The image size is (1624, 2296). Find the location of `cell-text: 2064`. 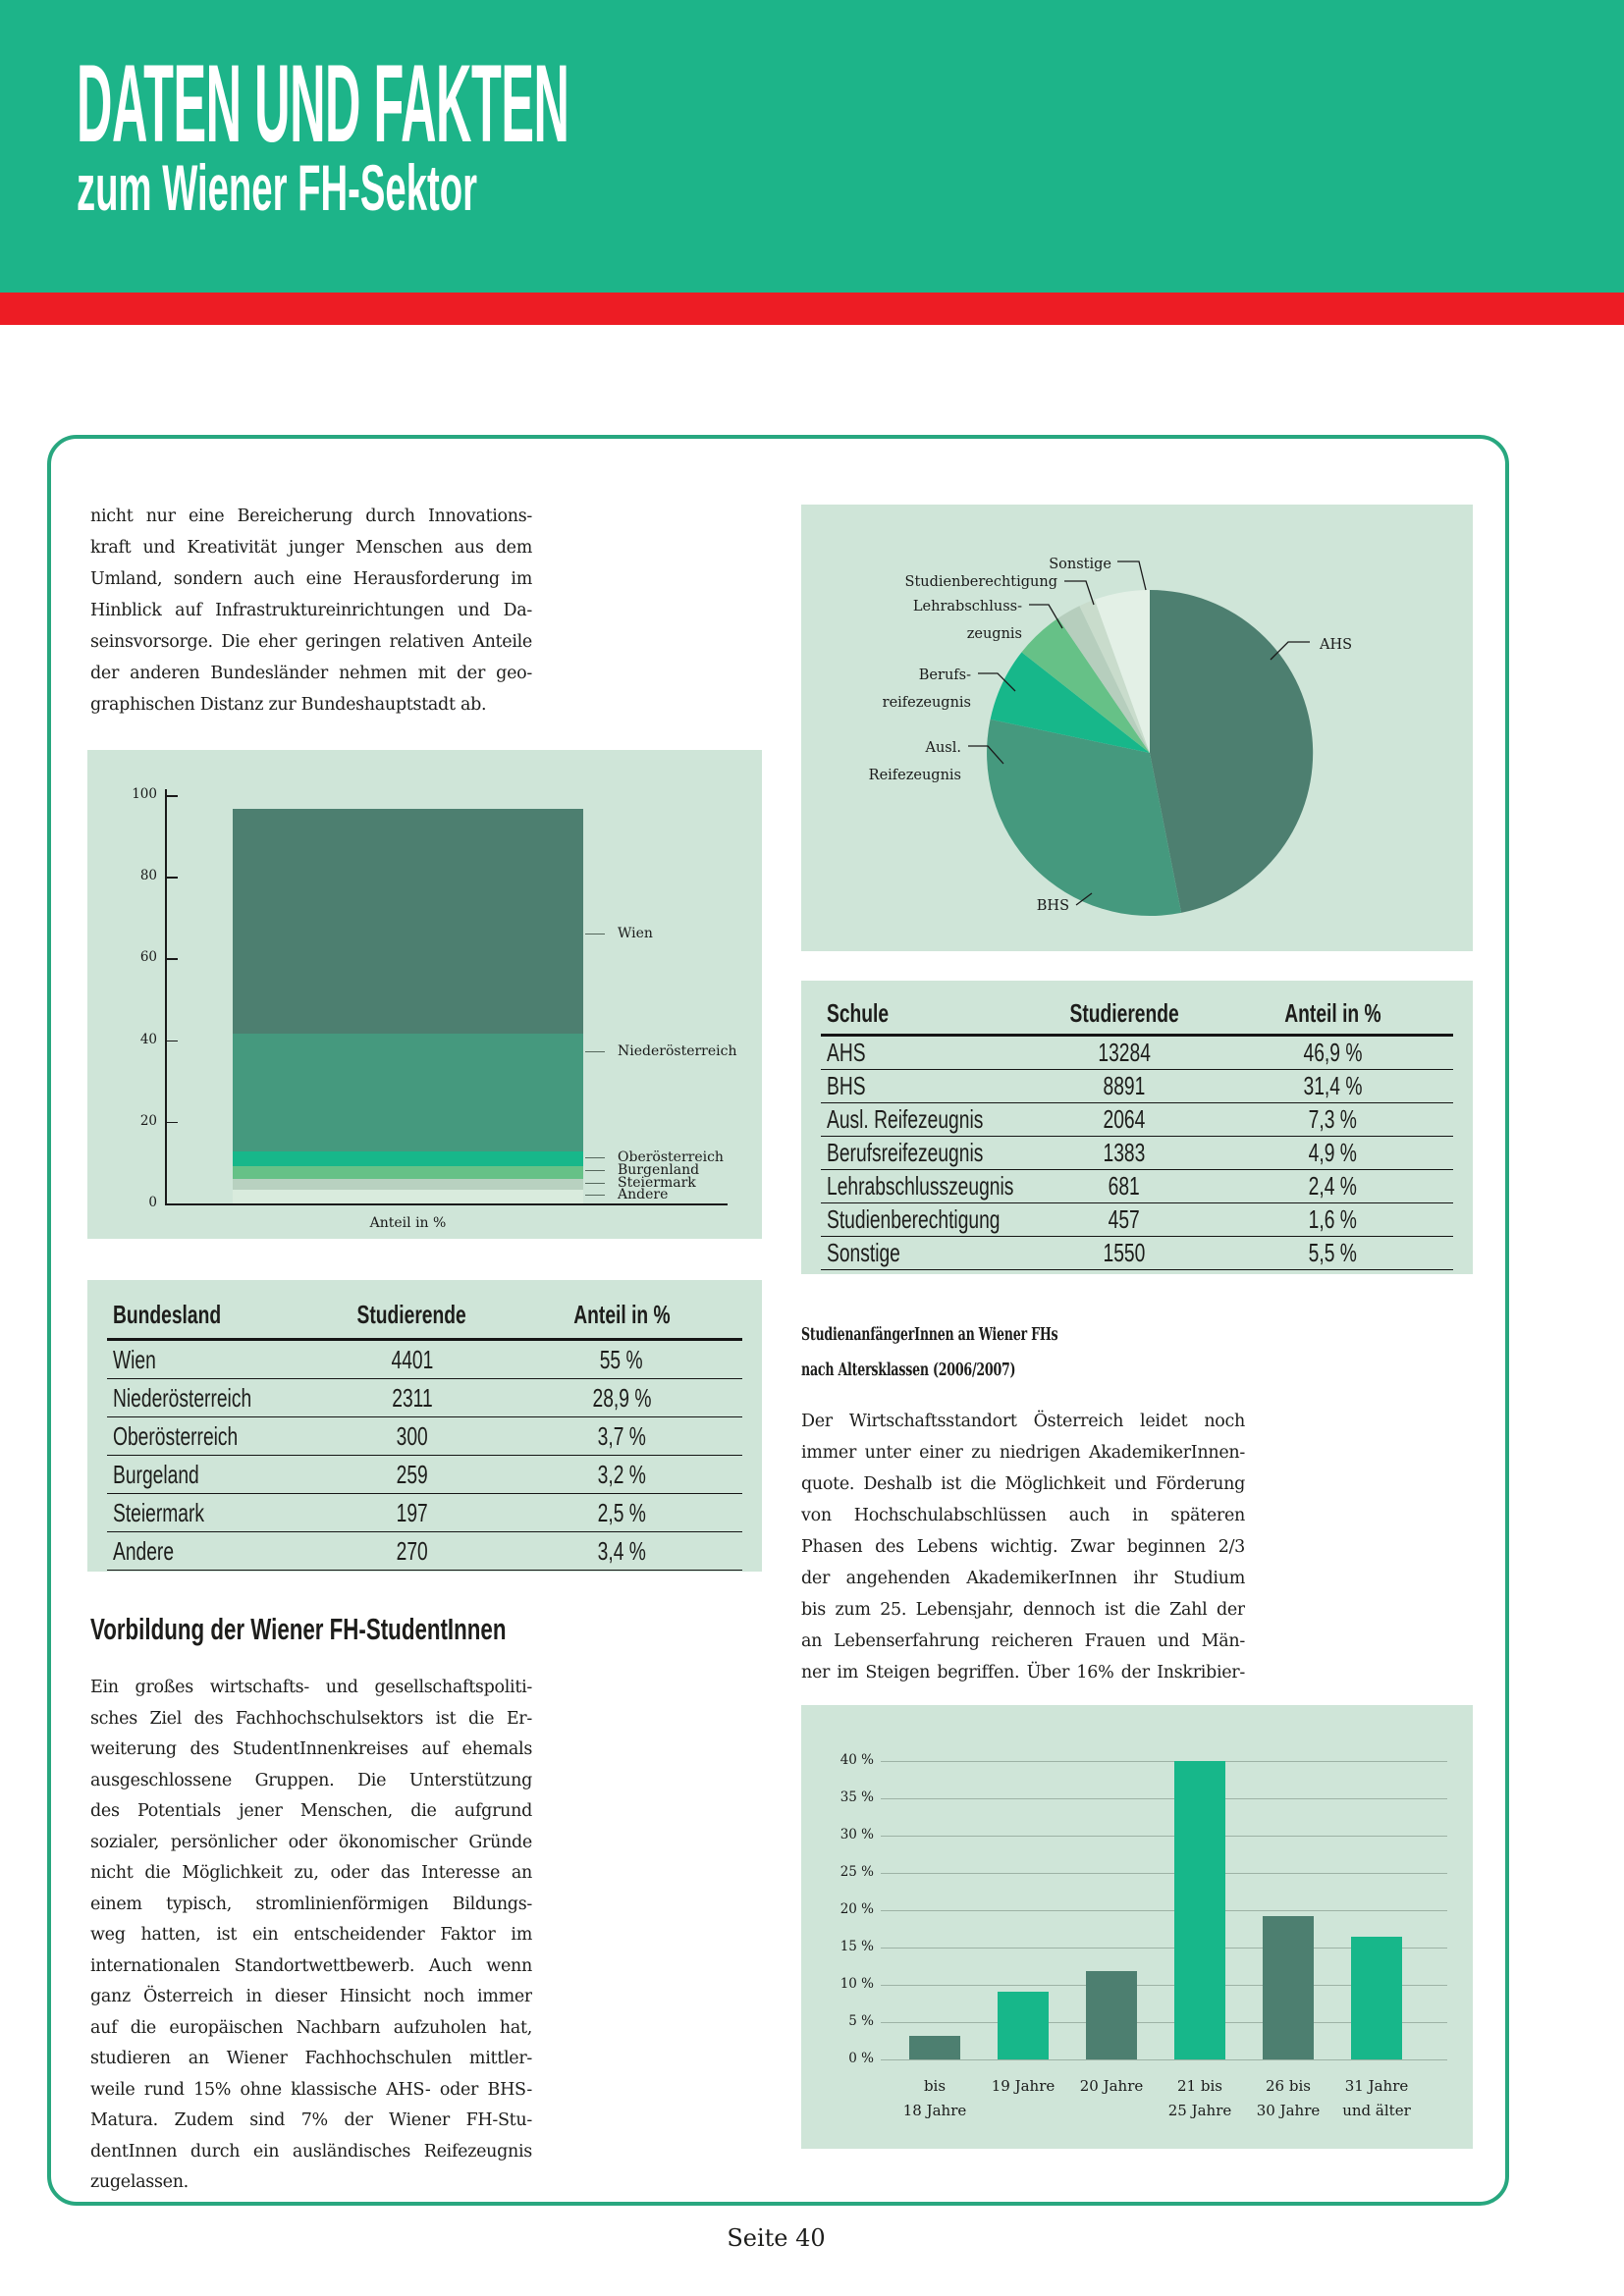

cell-text: 2064 is located at coordinates (1124, 1119).